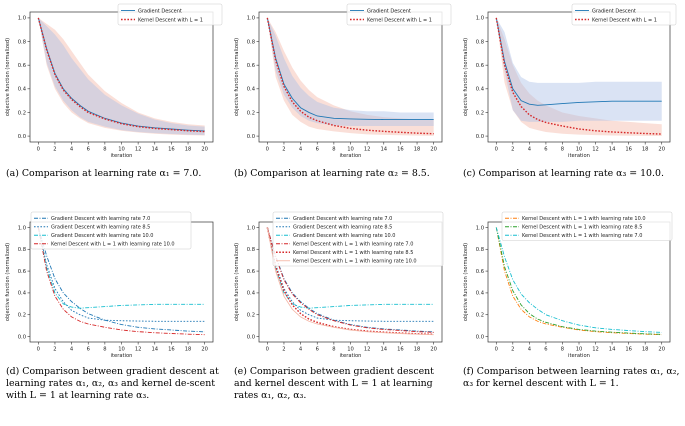  What do you see at coordinates (344, 236) in the screenshot?
I see `legend-label: Gradient Descent with learning rate 10.0` at bounding box center [344, 236].